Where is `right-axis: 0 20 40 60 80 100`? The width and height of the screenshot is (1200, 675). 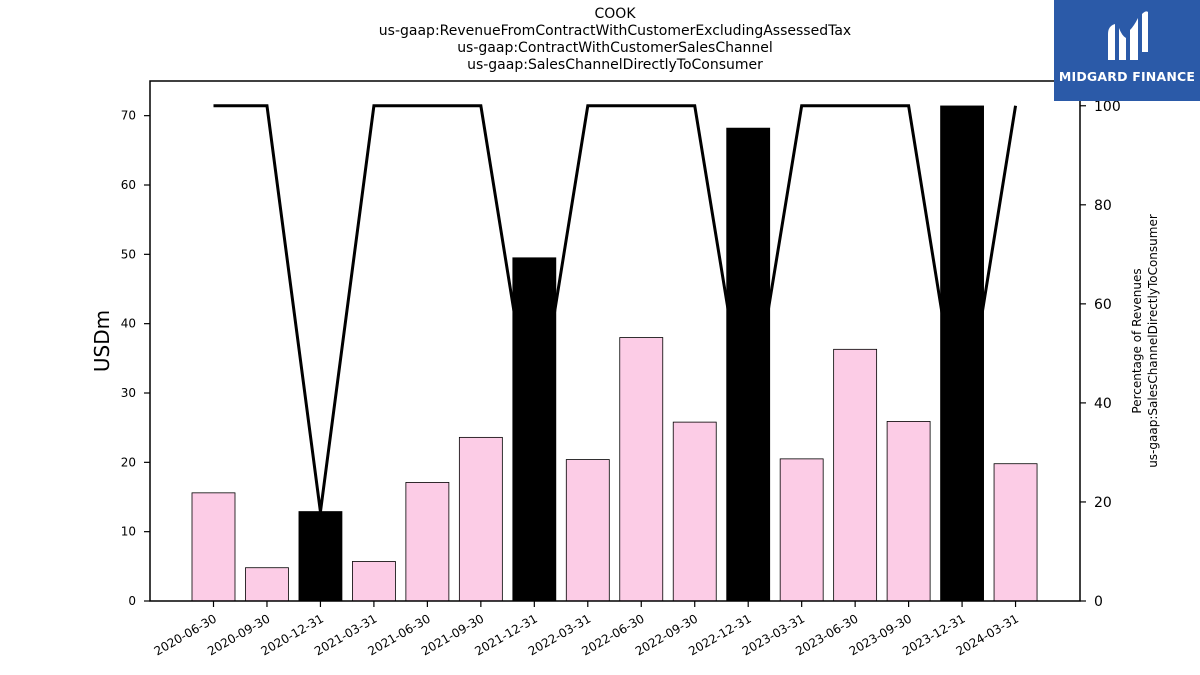
right-axis: 0 20 40 60 80 100 is located at coordinates (1100, 354).